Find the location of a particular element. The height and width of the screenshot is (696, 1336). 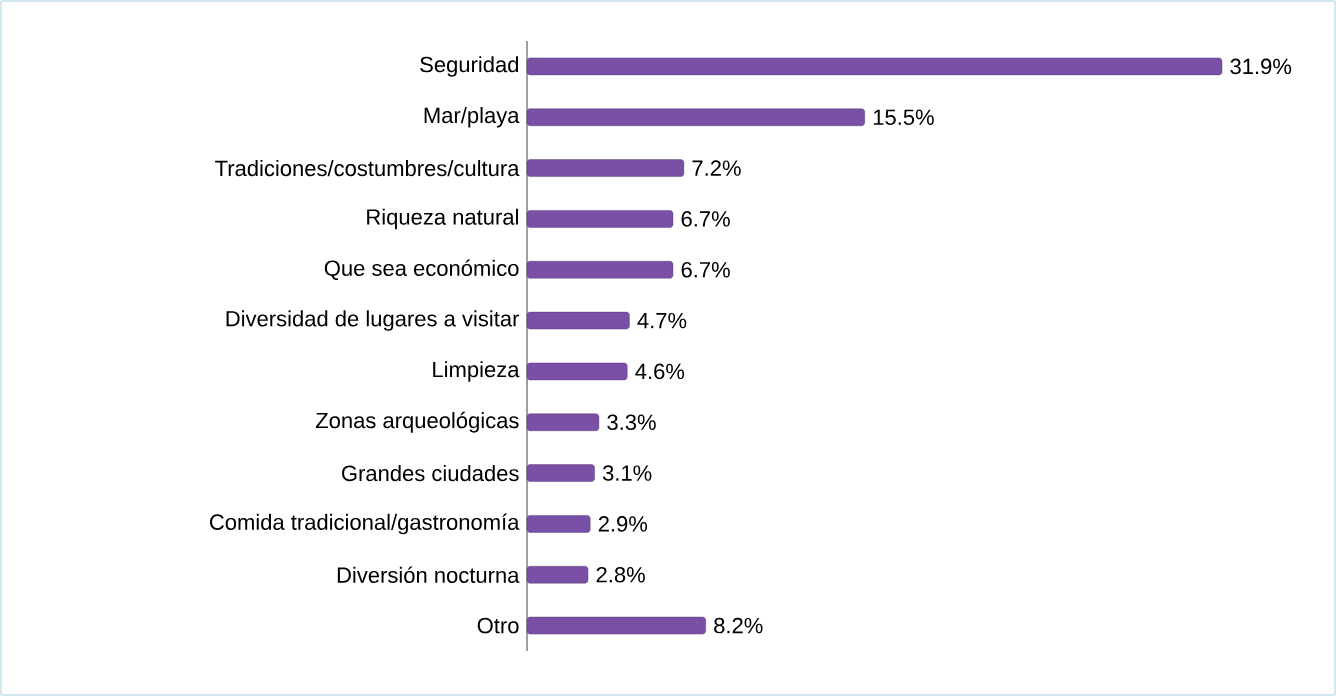

y-tick-label: Que sea económico is located at coordinates (421, 269).